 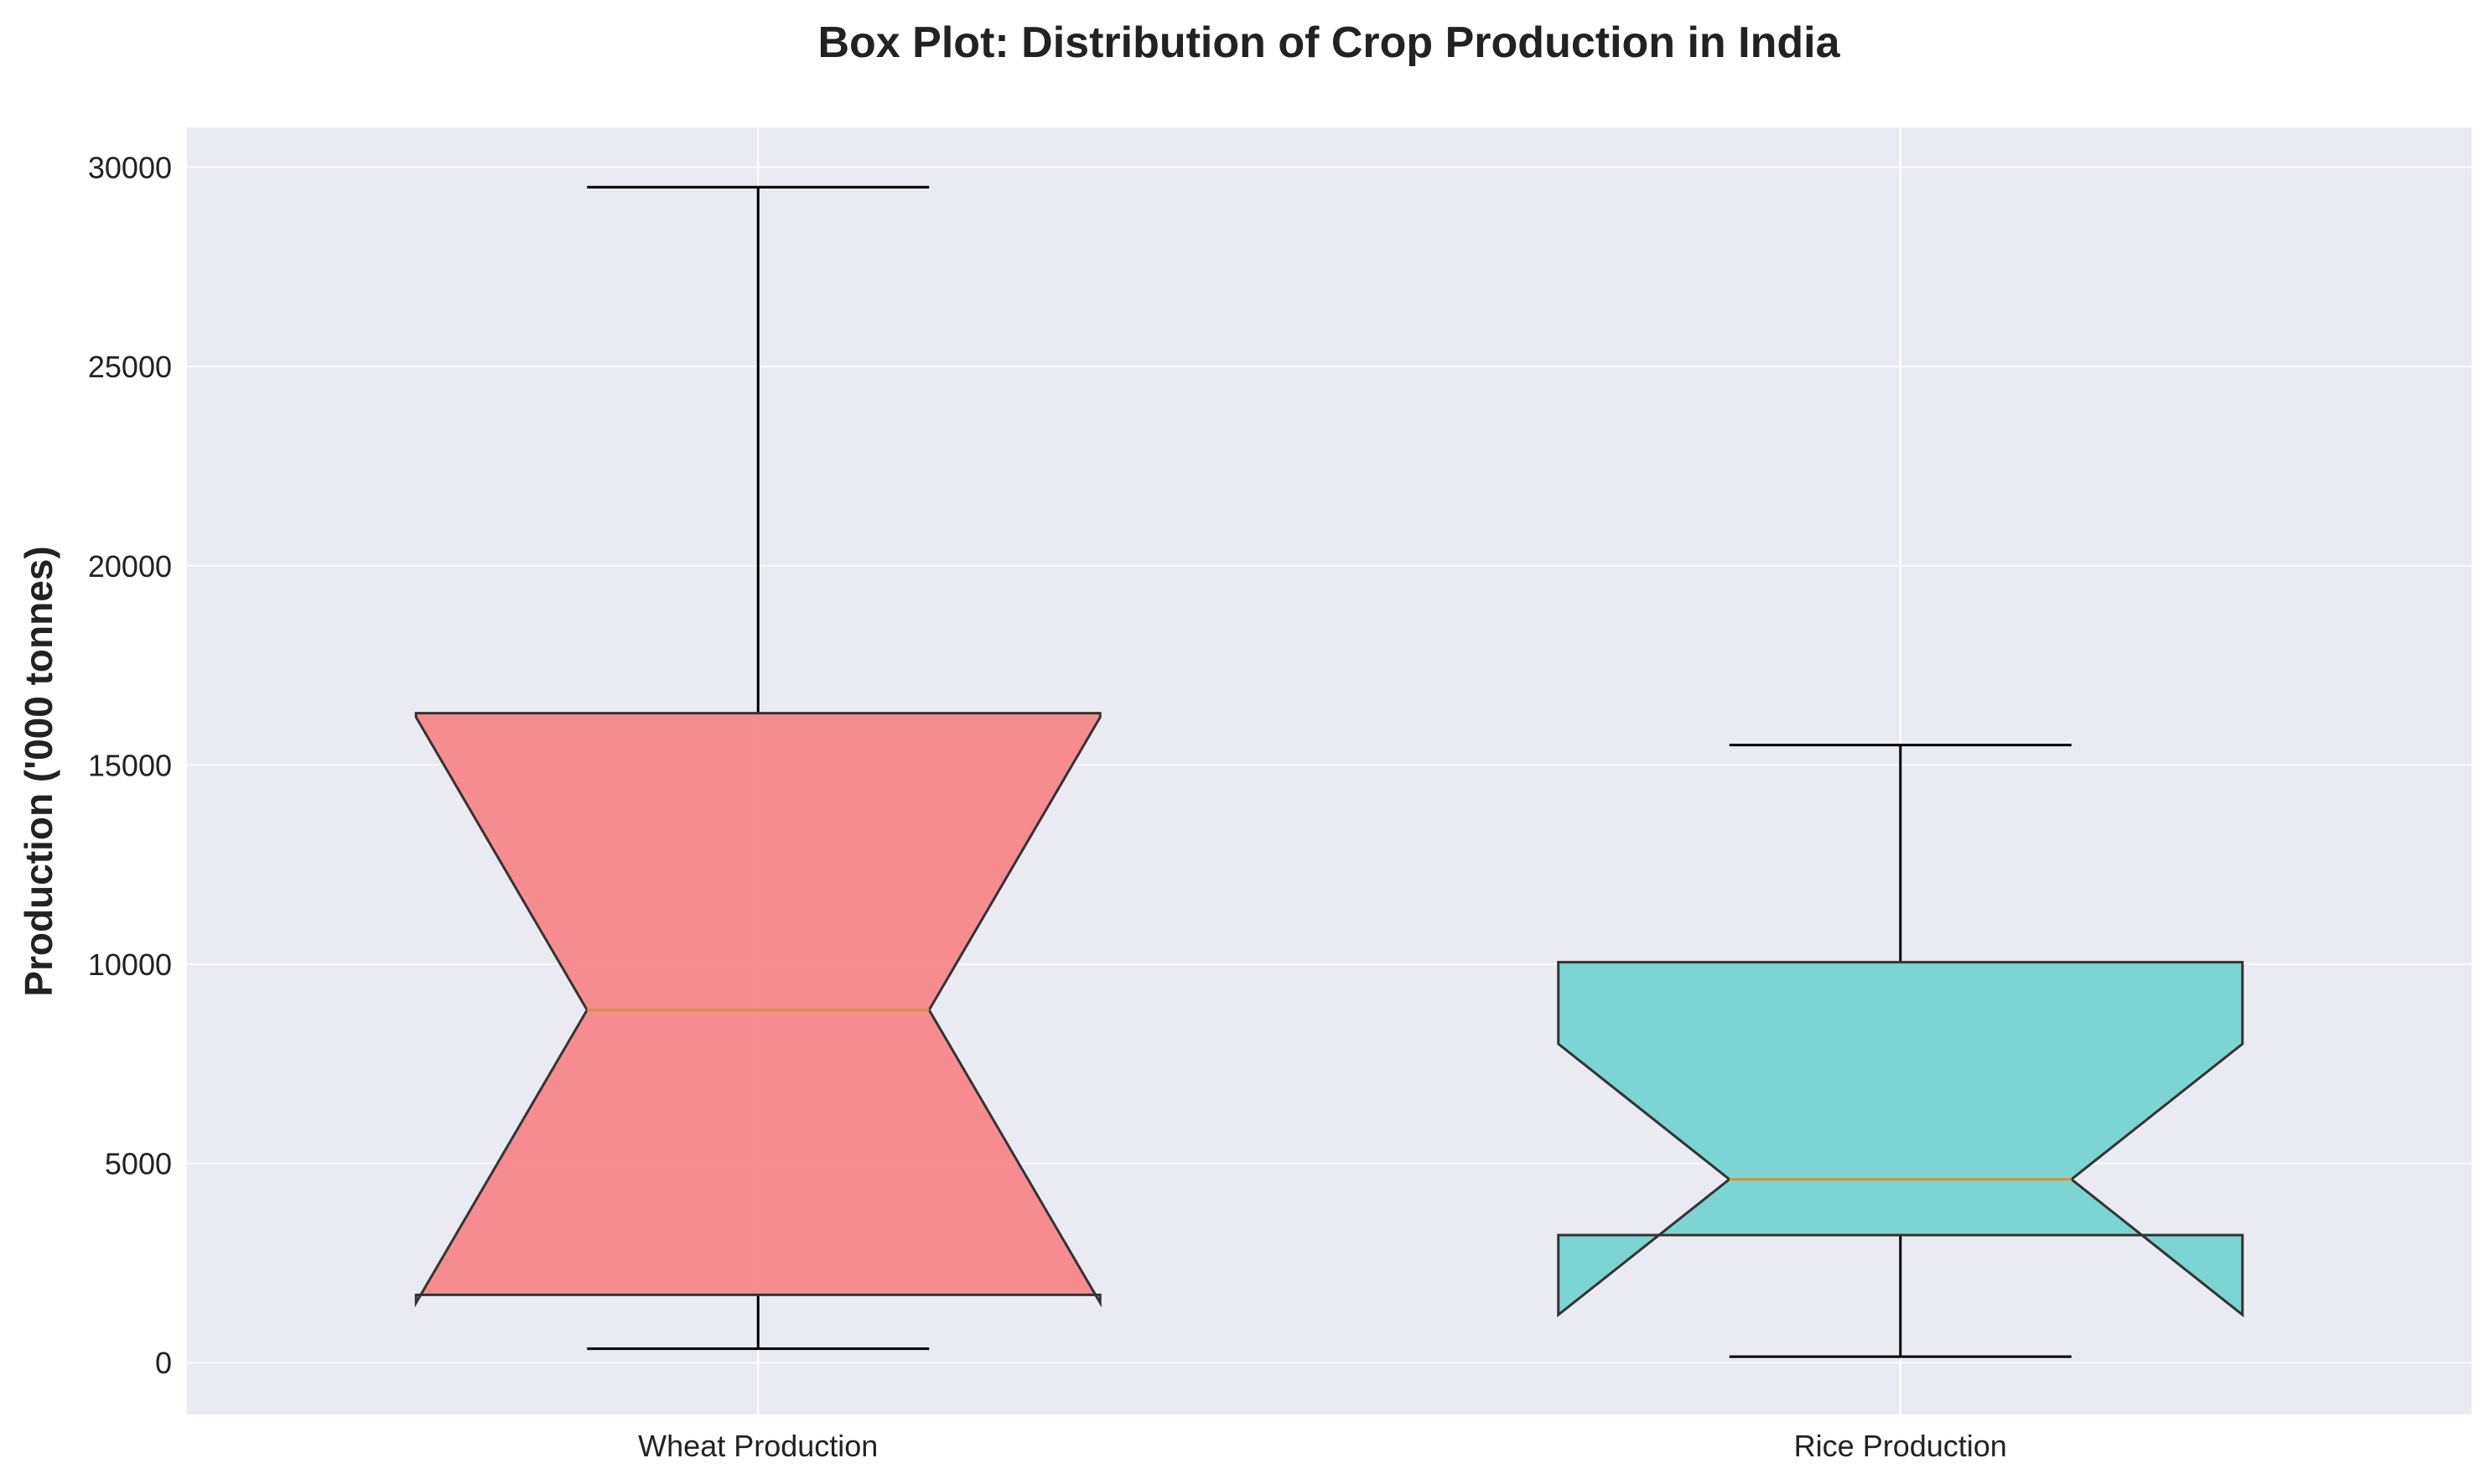 What do you see at coordinates (758, 1446) in the screenshot?
I see `x-tick-label: Wheat Production` at bounding box center [758, 1446].